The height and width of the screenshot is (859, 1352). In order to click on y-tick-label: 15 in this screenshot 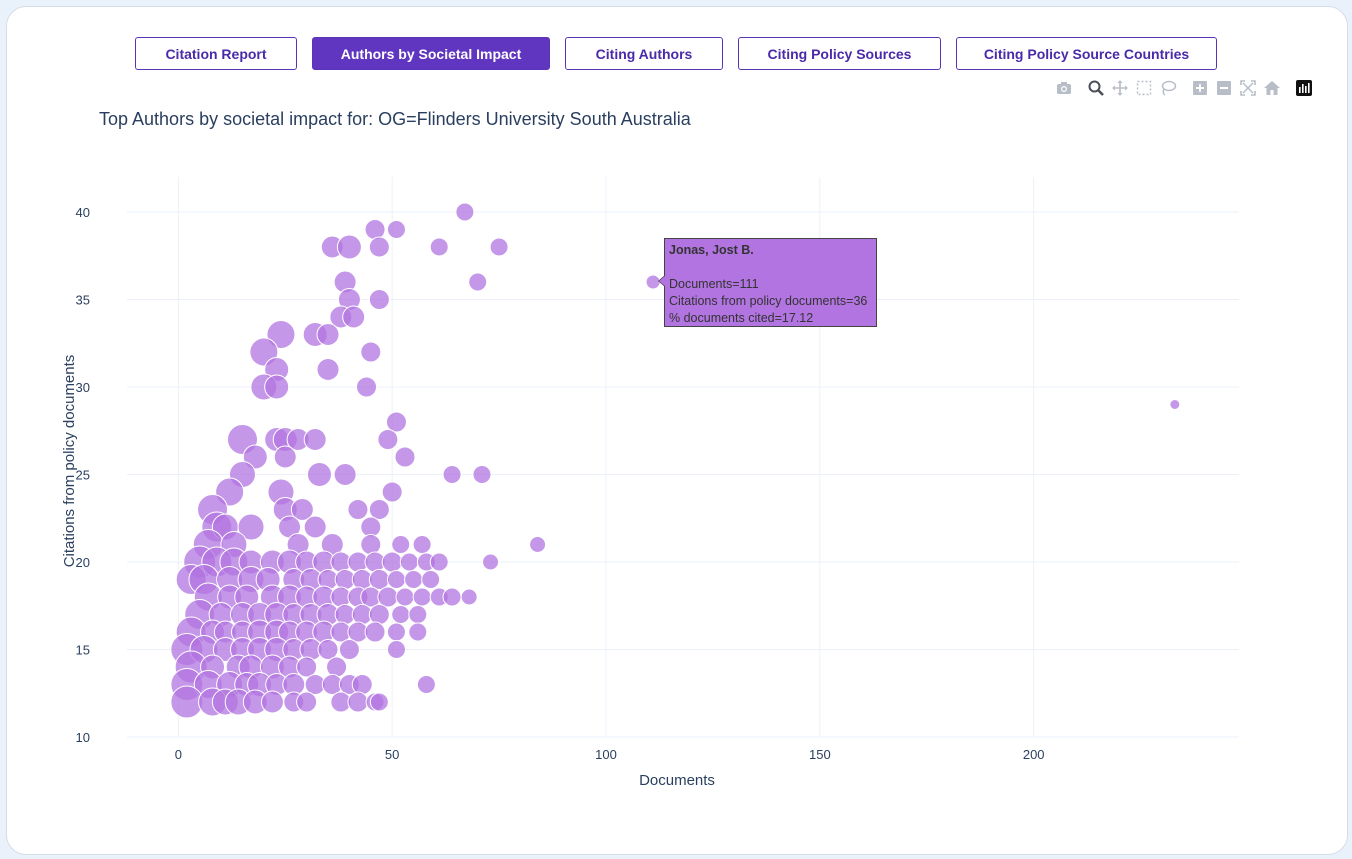, I will do `click(83, 650)`.